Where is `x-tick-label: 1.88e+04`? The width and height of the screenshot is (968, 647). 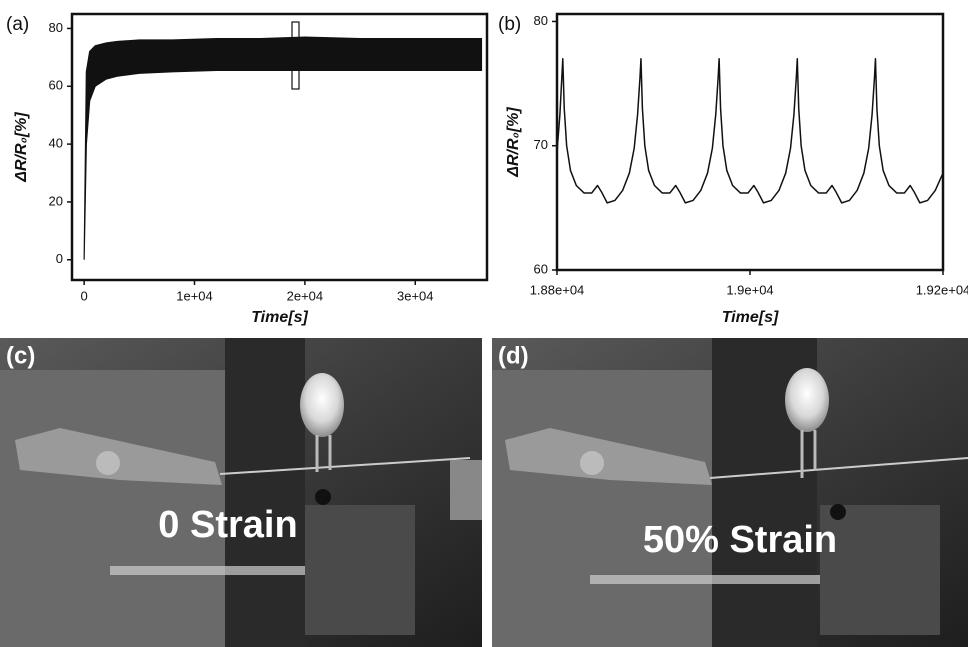
x-tick-label: 1.88e+04 is located at coordinates (557, 289).